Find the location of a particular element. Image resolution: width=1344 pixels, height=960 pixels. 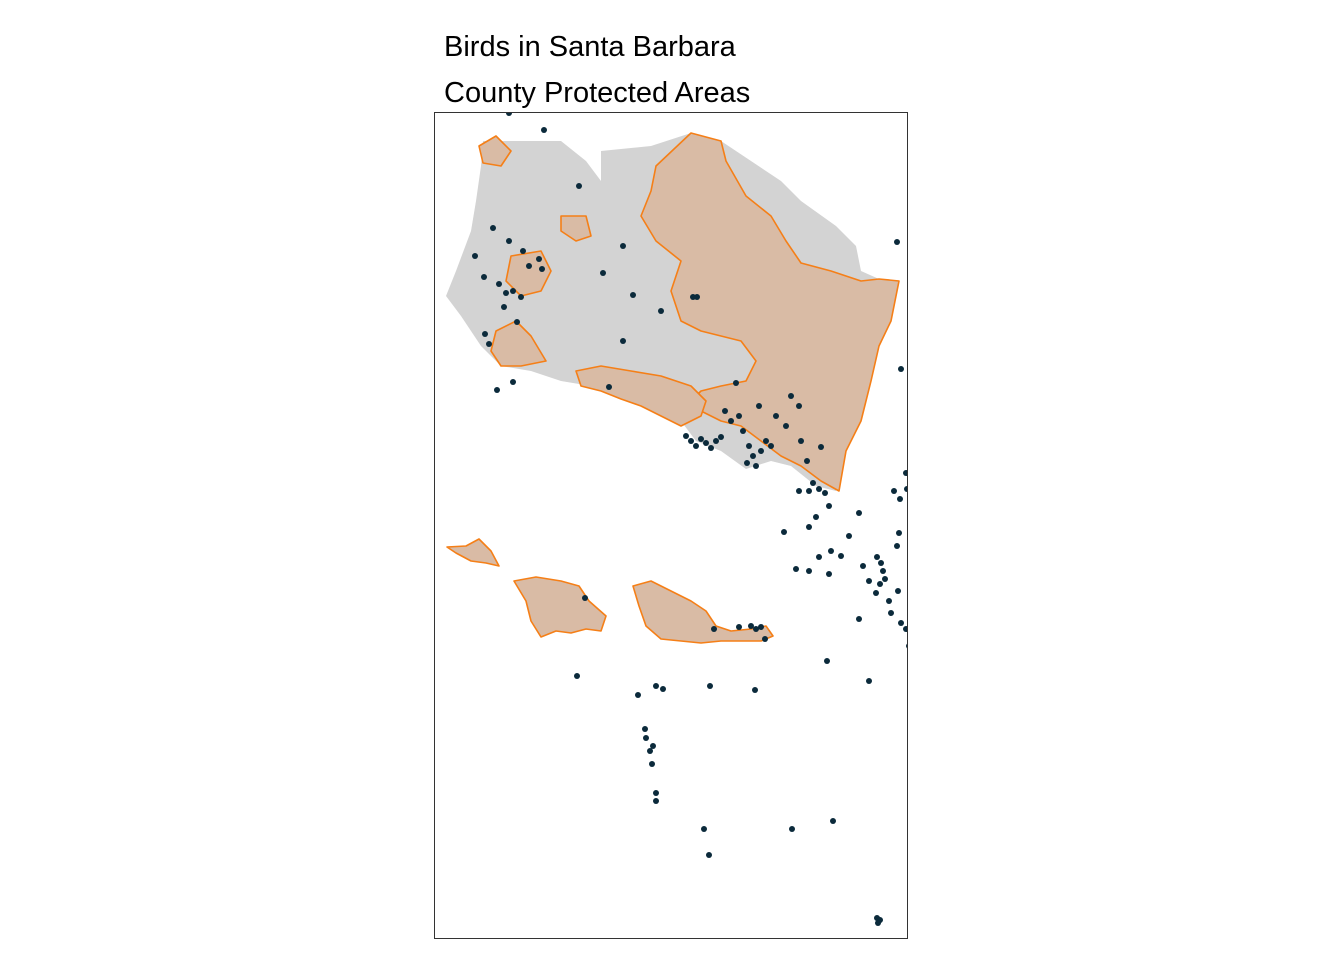

map-title-line-2: County Protected Areas is located at coordinates (597, 93).